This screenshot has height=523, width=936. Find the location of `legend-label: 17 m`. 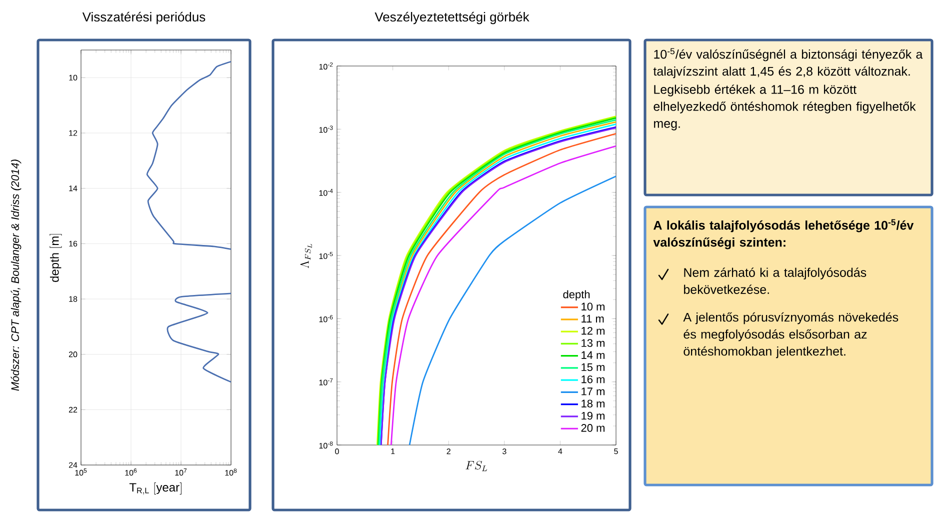

legend-label: 17 m is located at coordinates (593, 392).